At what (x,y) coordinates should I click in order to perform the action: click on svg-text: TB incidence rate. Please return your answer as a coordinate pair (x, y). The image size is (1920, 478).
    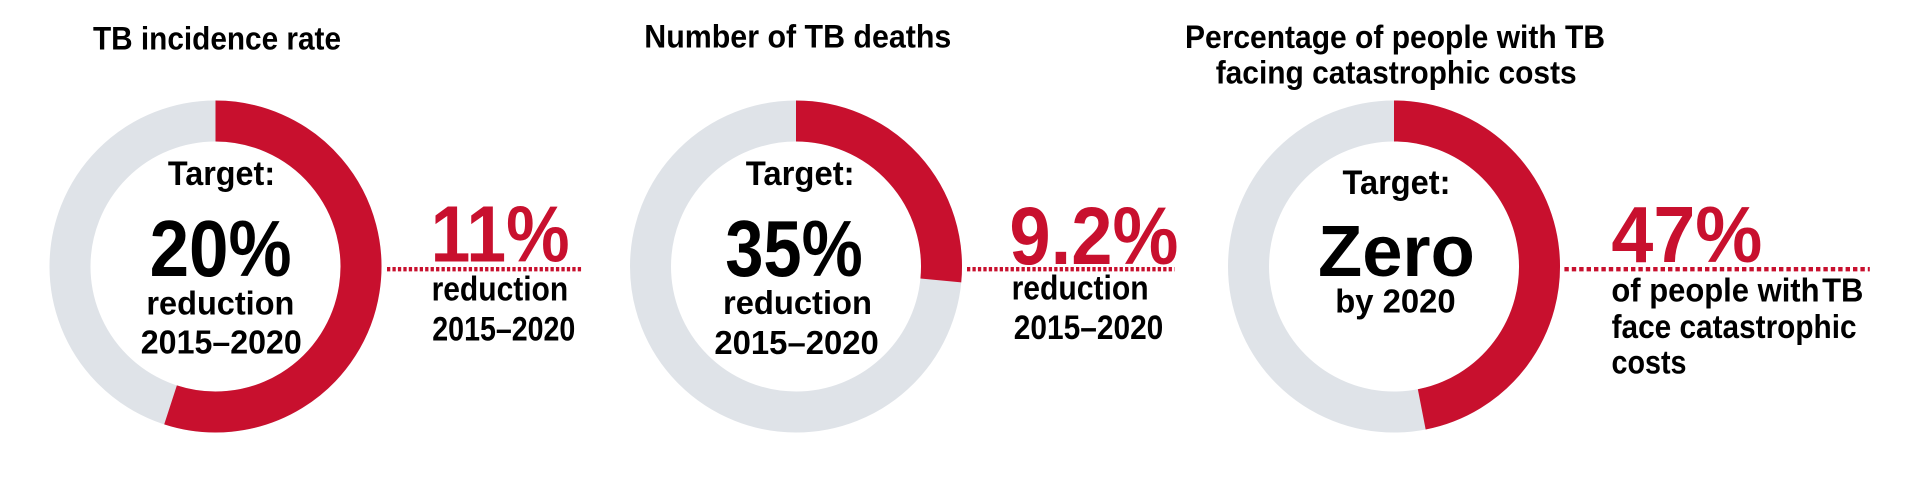
    Looking at the image, I should click on (217, 38).